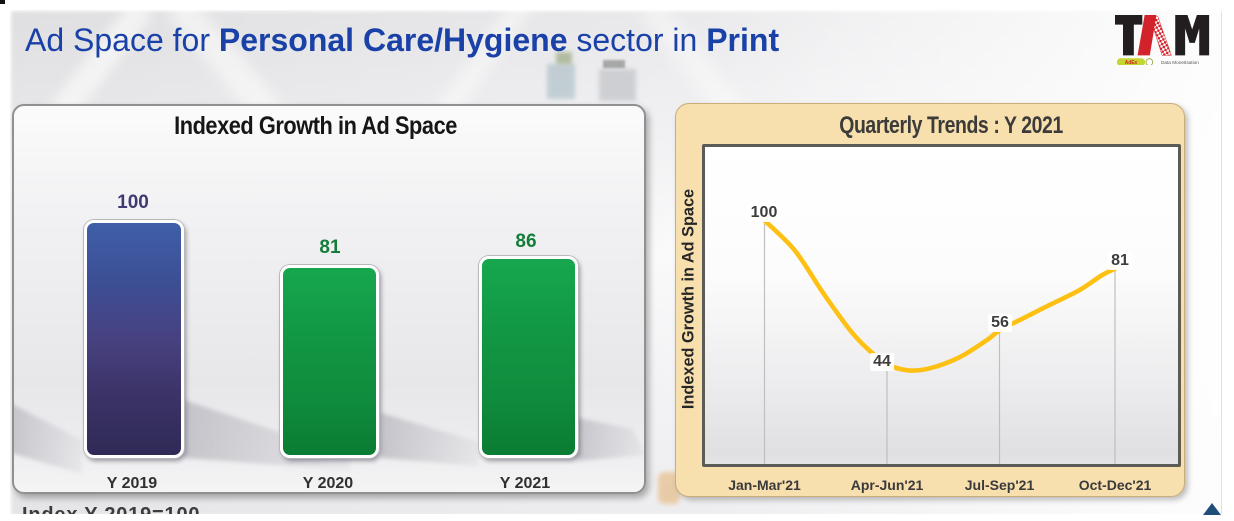  What do you see at coordinates (1180, 62) in the screenshot?
I see `svg-text: Data Monetisation` at bounding box center [1180, 62].